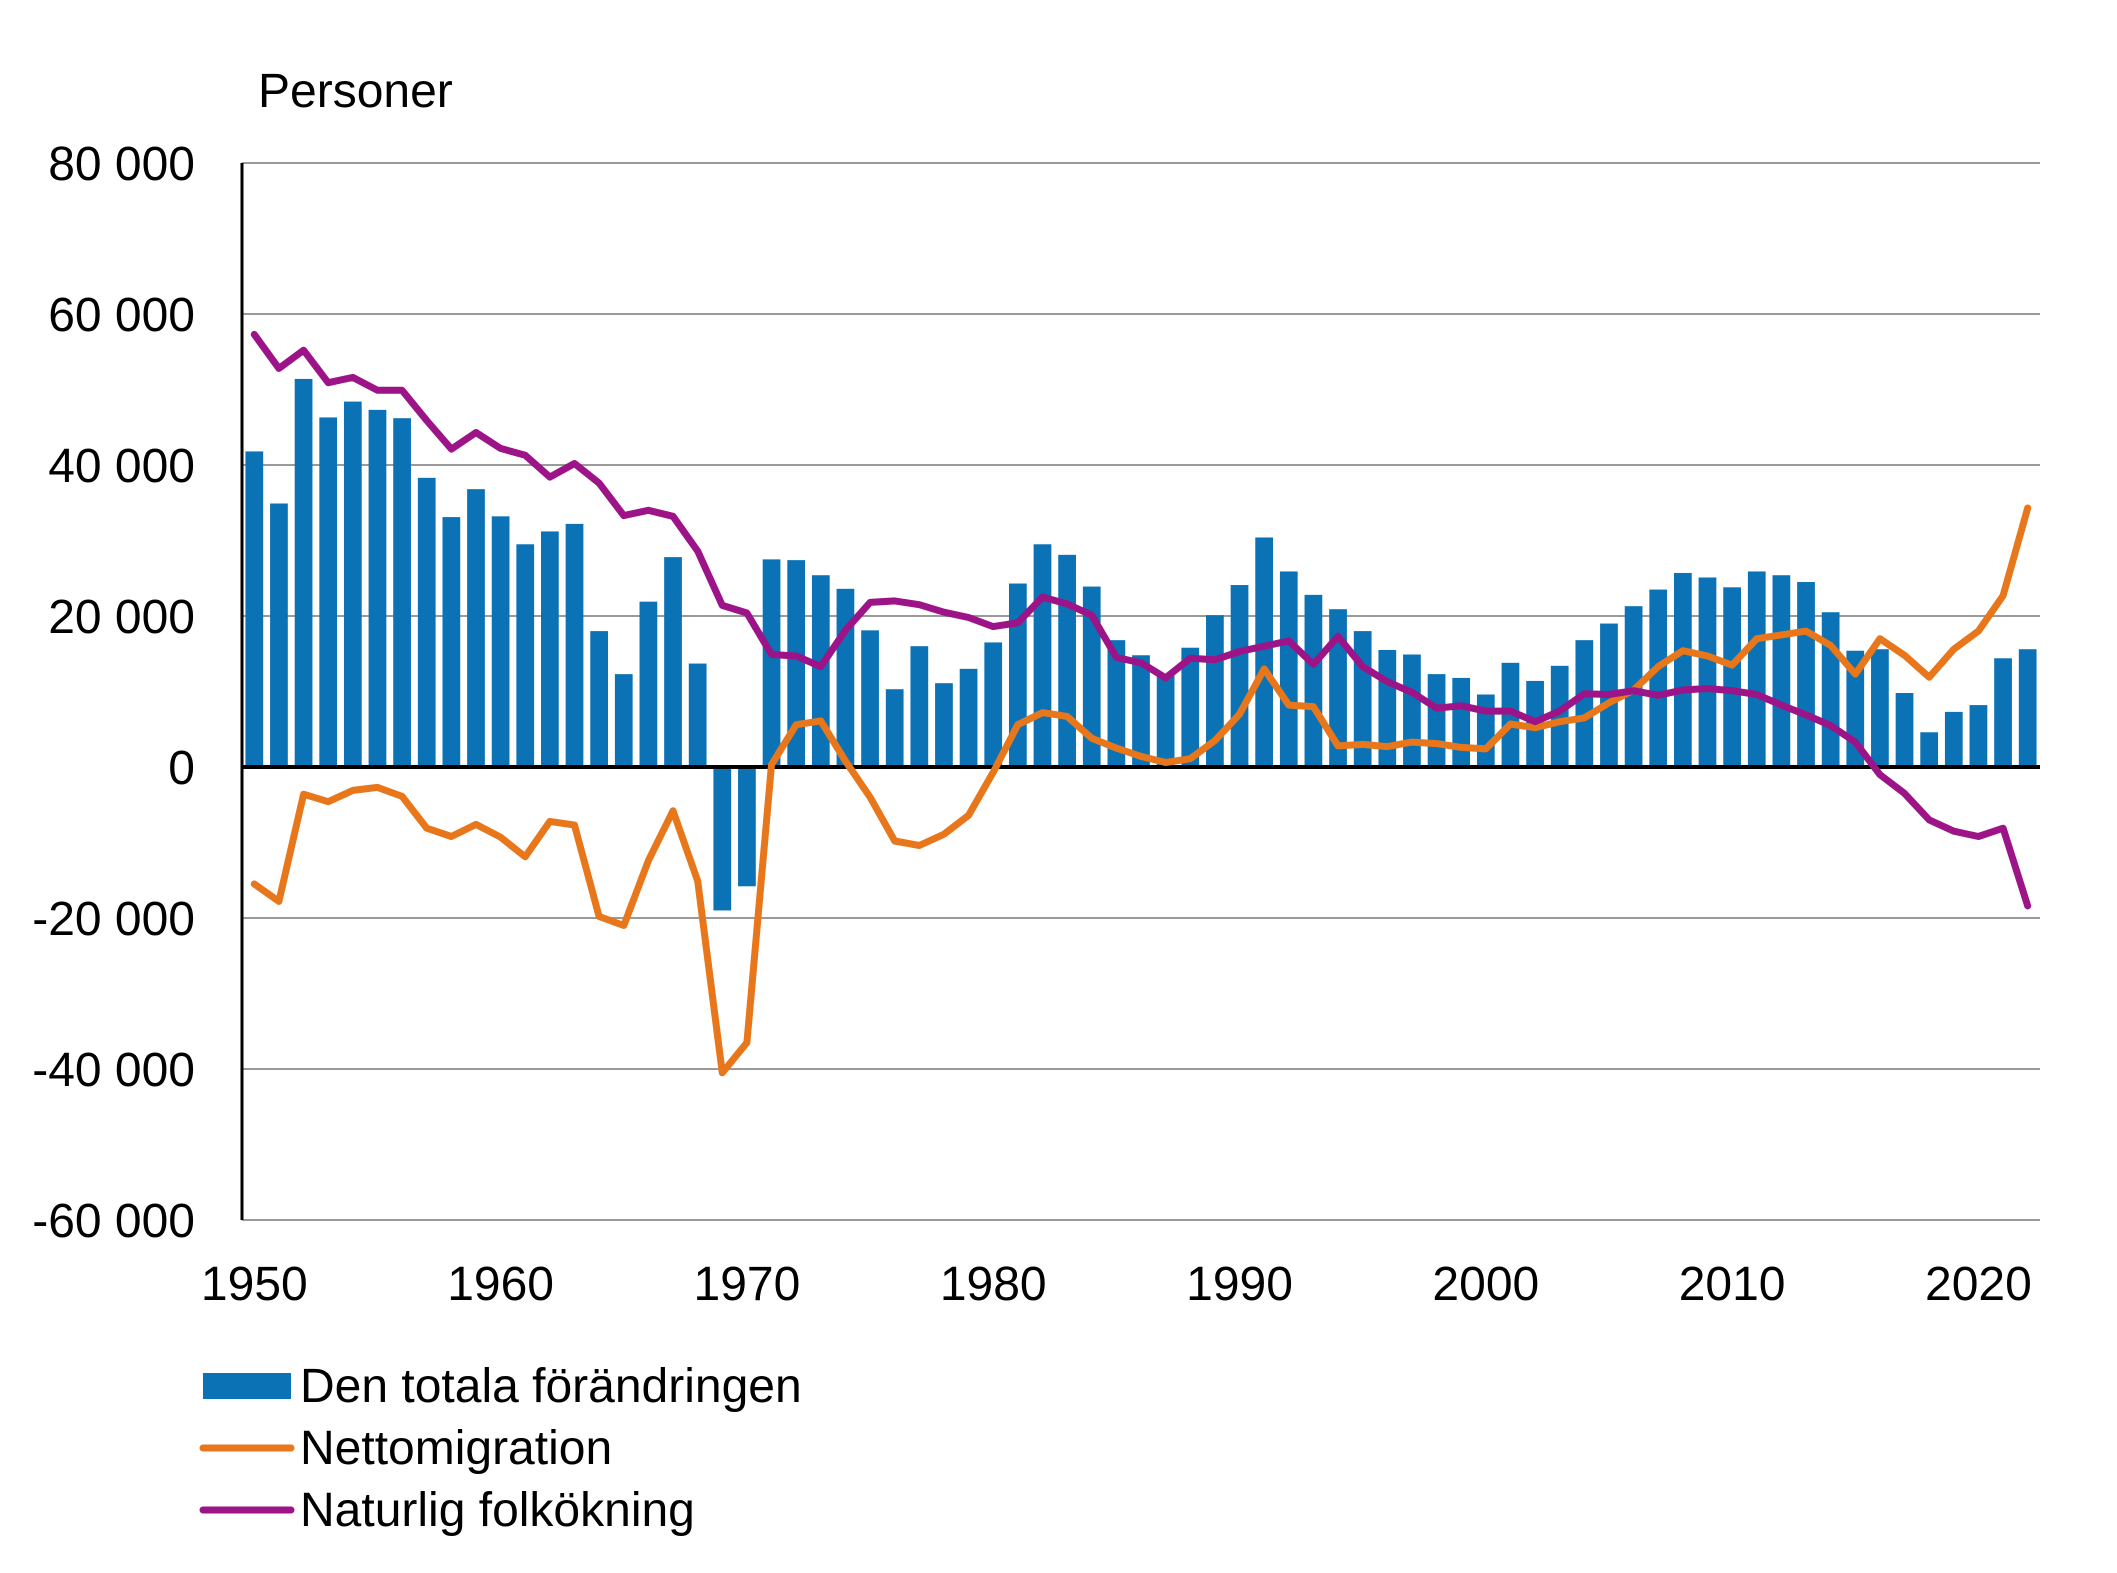  What do you see at coordinates (1978, 1284) in the screenshot?
I see `x-tick-label: 2020` at bounding box center [1978, 1284].